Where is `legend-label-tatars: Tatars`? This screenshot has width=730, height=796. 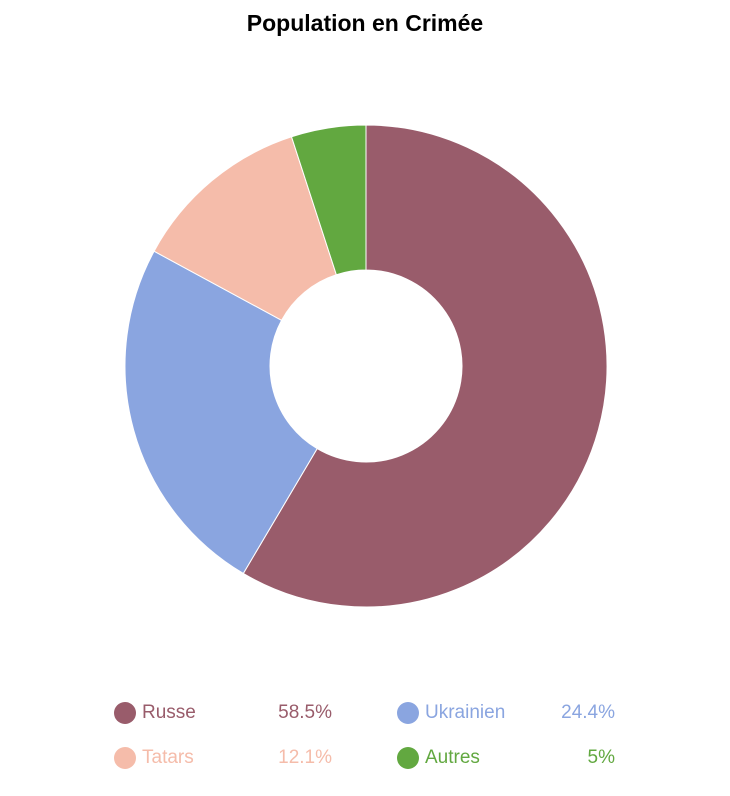
legend-label-tatars: Tatars is located at coordinates (168, 757).